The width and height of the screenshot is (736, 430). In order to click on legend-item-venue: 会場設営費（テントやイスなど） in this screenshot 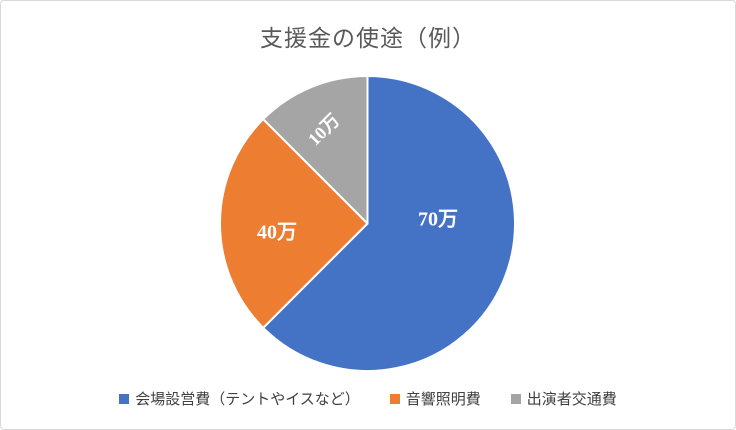, I will do `click(239, 398)`.